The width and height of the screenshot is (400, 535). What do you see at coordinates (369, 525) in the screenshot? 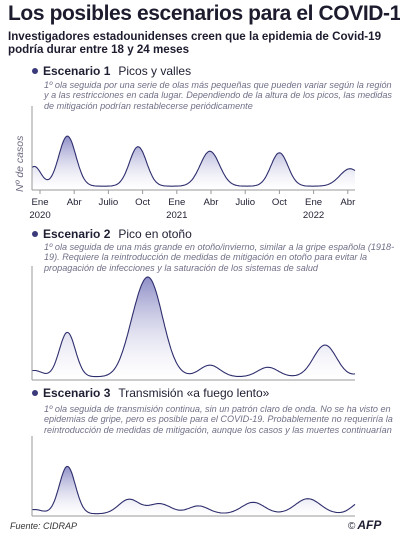
I see `afp-logo-text: AFP` at bounding box center [369, 525].